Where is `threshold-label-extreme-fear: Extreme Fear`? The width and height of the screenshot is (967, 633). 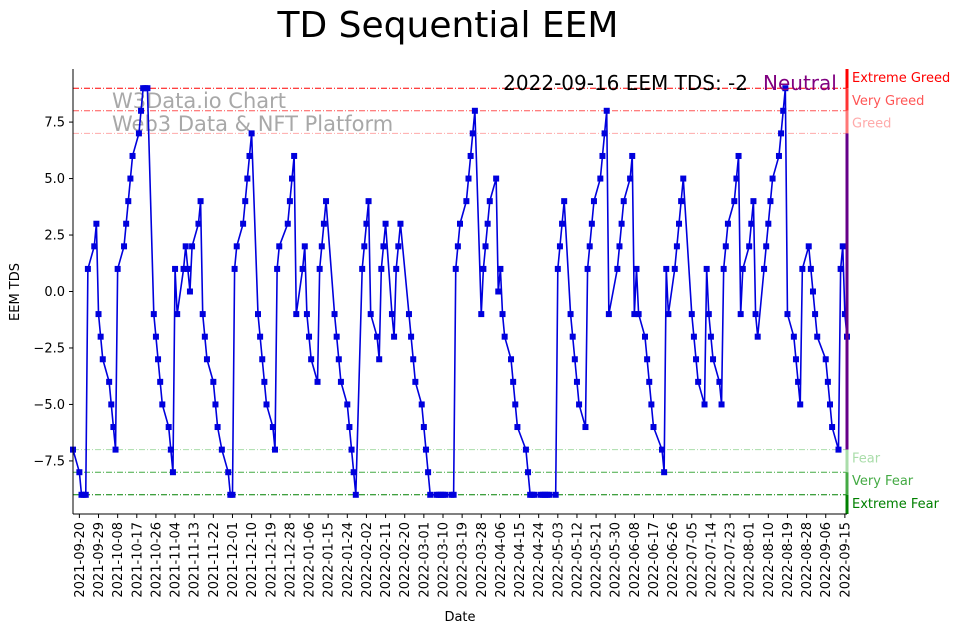 threshold-label-extreme-fear: Extreme Fear is located at coordinates (896, 504).